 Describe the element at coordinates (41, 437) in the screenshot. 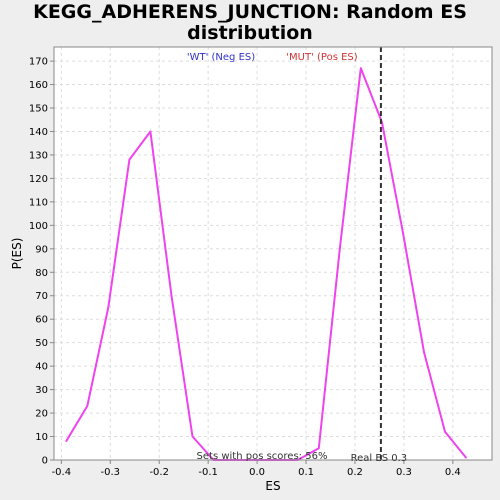

I see `y-tick-label: 10` at that location.